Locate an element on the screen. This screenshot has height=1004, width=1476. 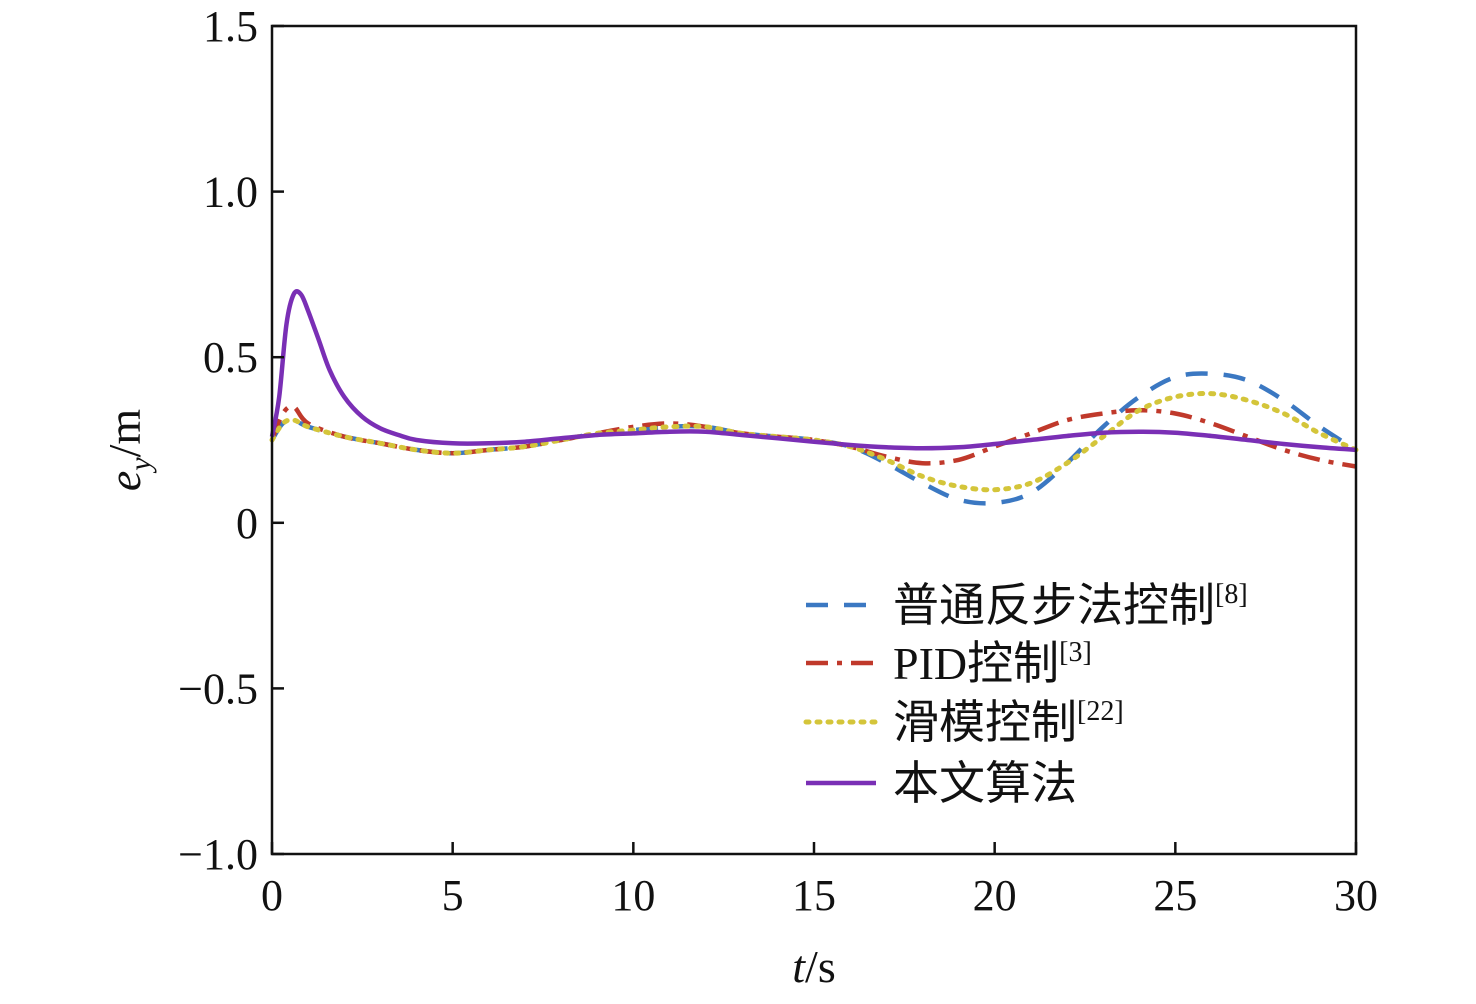
legend-label: 普通反步法控制[8] is located at coordinates (1070, 605).